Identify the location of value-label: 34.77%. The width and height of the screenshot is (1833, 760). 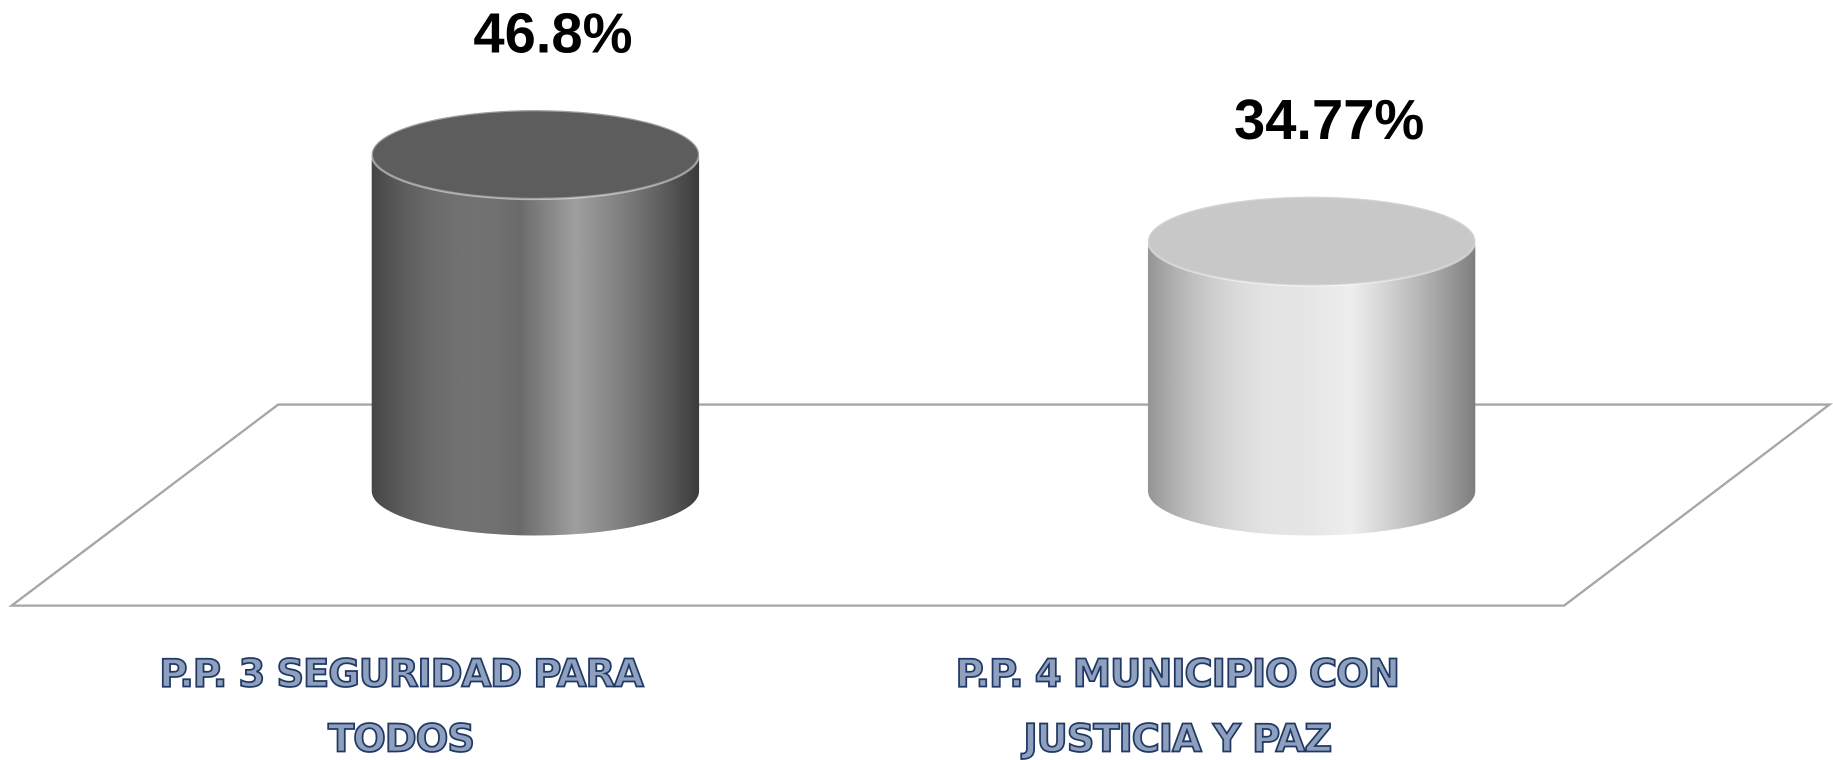
(1329, 119).